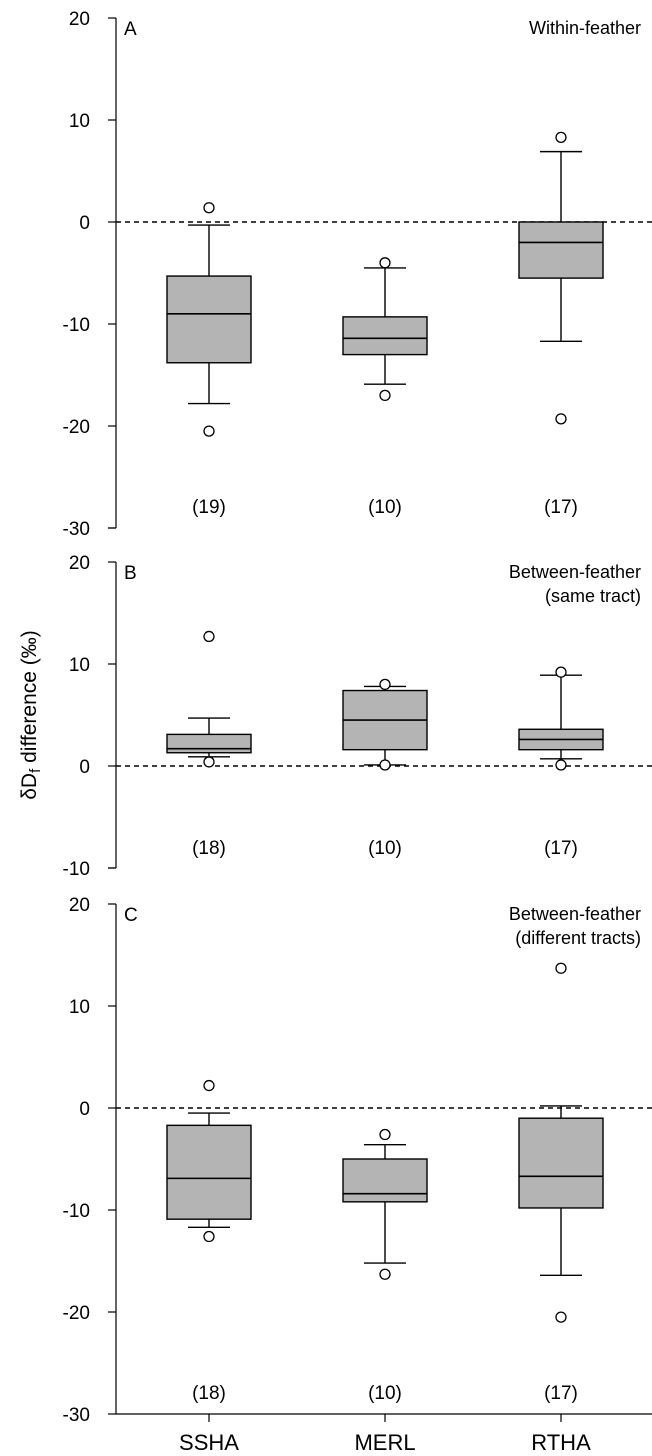 The height and width of the screenshot is (1456, 652). Describe the element at coordinates (130, 29) in the screenshot. I see `panel-letter: A` at that location.